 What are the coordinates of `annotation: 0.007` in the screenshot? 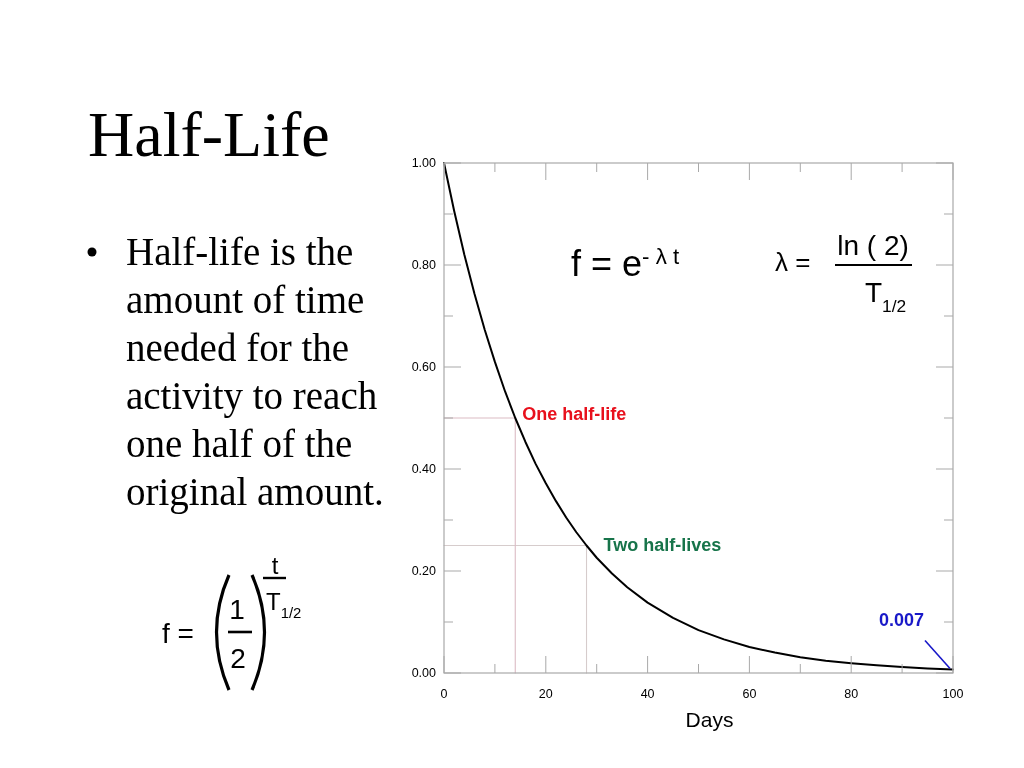 It's located at (901, 620).